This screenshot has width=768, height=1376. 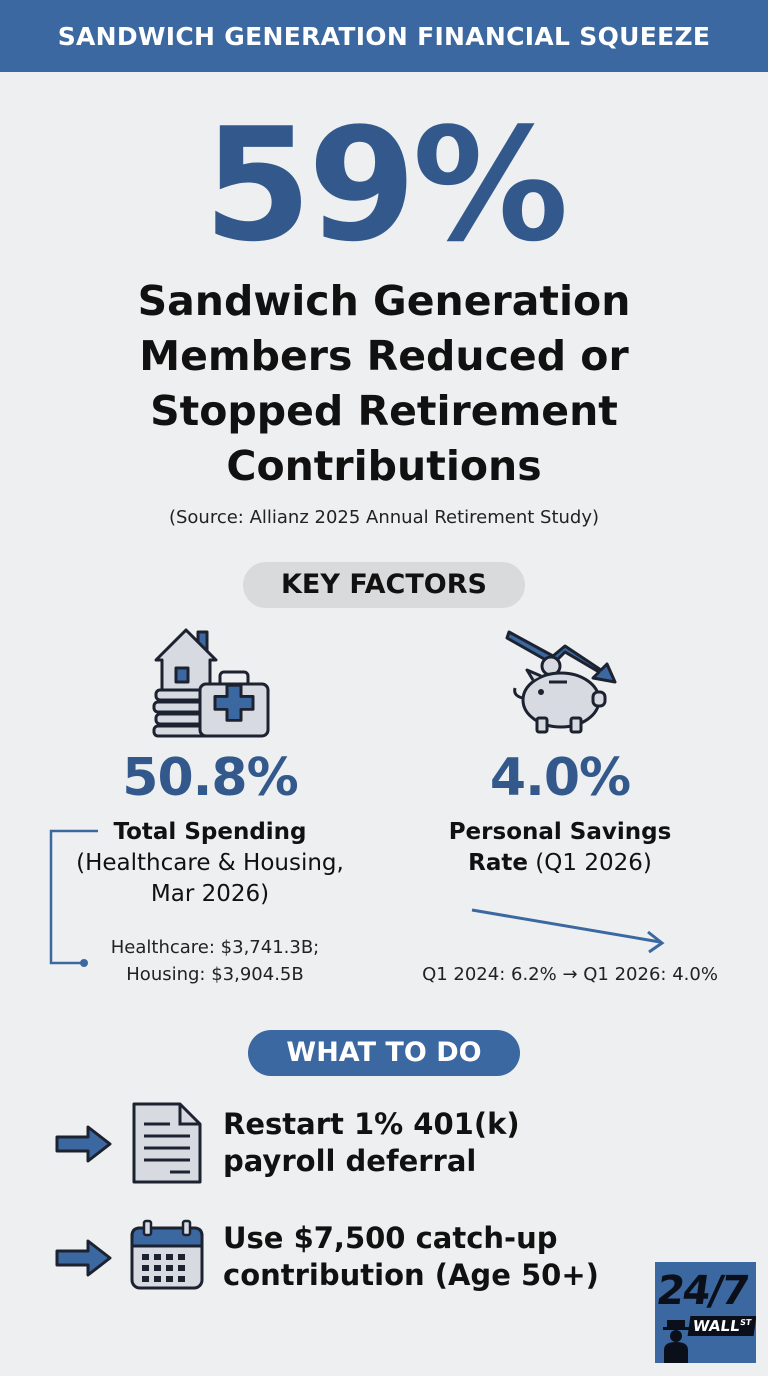 I want to click on action-line: Restart 1% 401(k), so click(x=371, y=1124).